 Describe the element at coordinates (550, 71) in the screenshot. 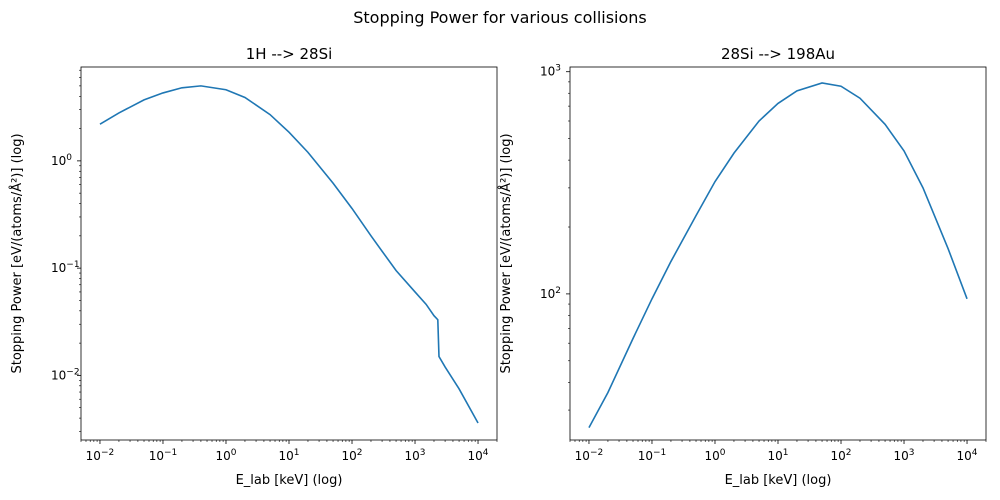

I see `y-tick-label: 10³` at that location.